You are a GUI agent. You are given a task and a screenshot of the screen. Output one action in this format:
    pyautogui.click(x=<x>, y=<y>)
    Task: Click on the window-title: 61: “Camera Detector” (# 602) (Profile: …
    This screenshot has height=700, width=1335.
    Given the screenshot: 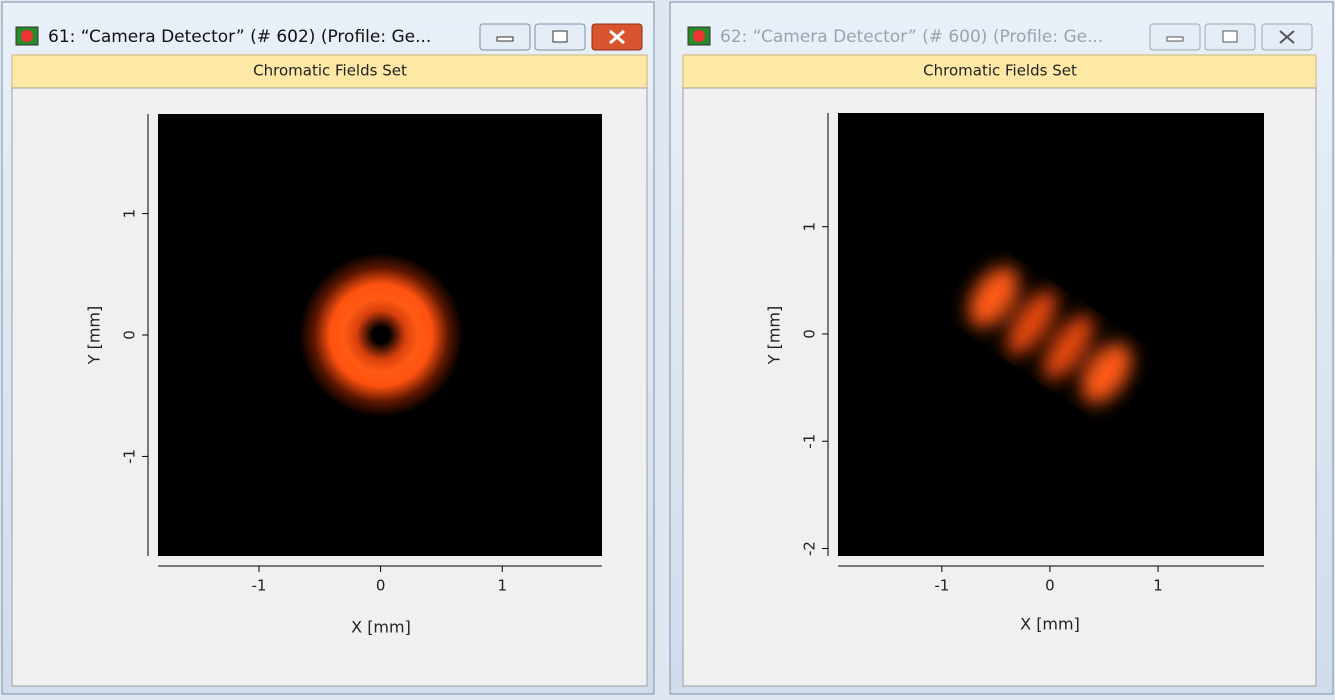 What is the action you would take?
    pyautogui.click(x=239, y=37)
    